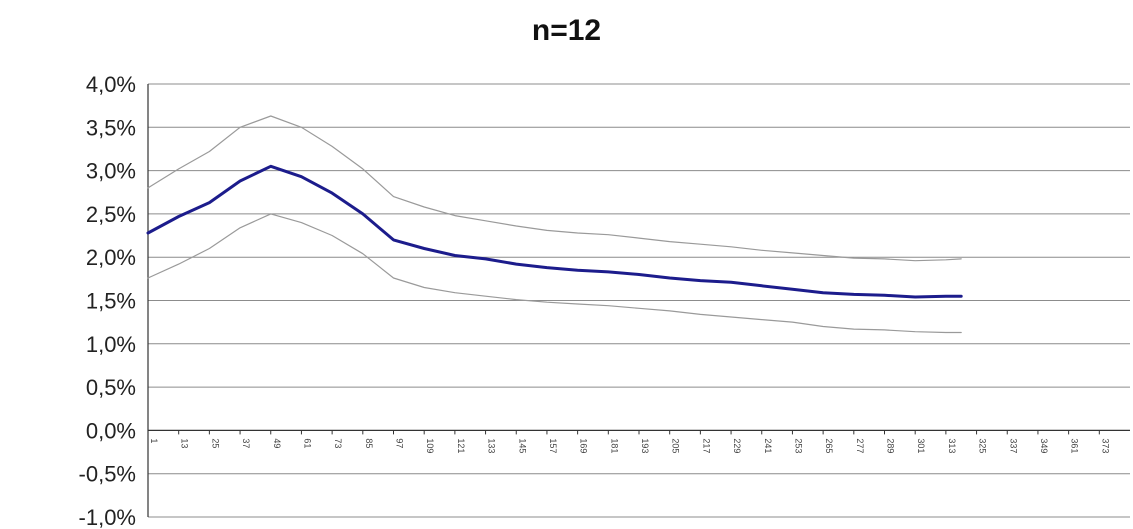 The width and height of the screenshot is (1133, 529). I want to click on x-tick-label: 361, so click(1075, 445).